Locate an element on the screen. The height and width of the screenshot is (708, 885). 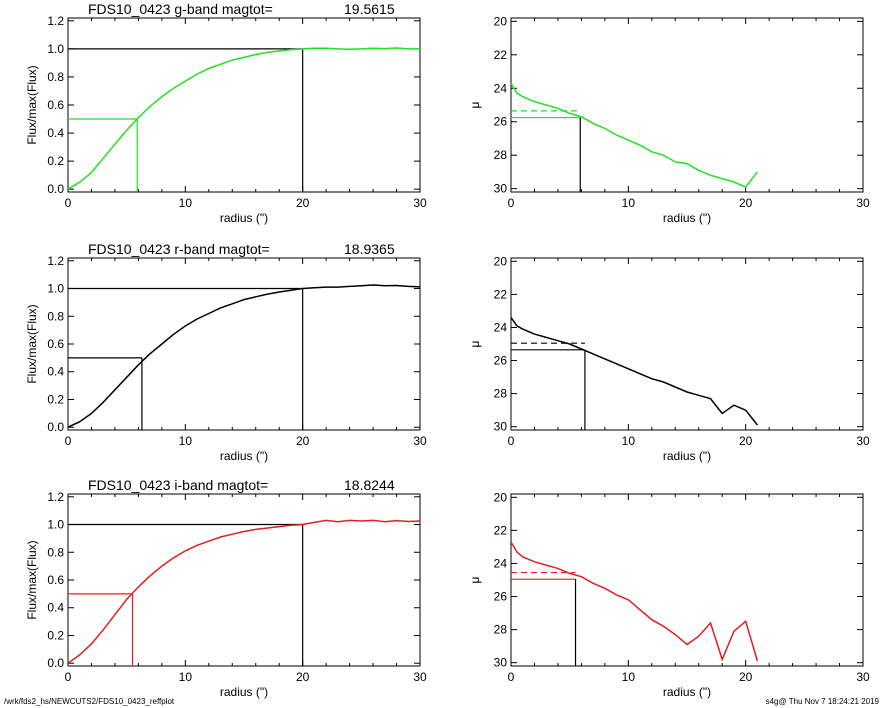
panel2-ytick-label: 20 is located at coordinates (501, 21).